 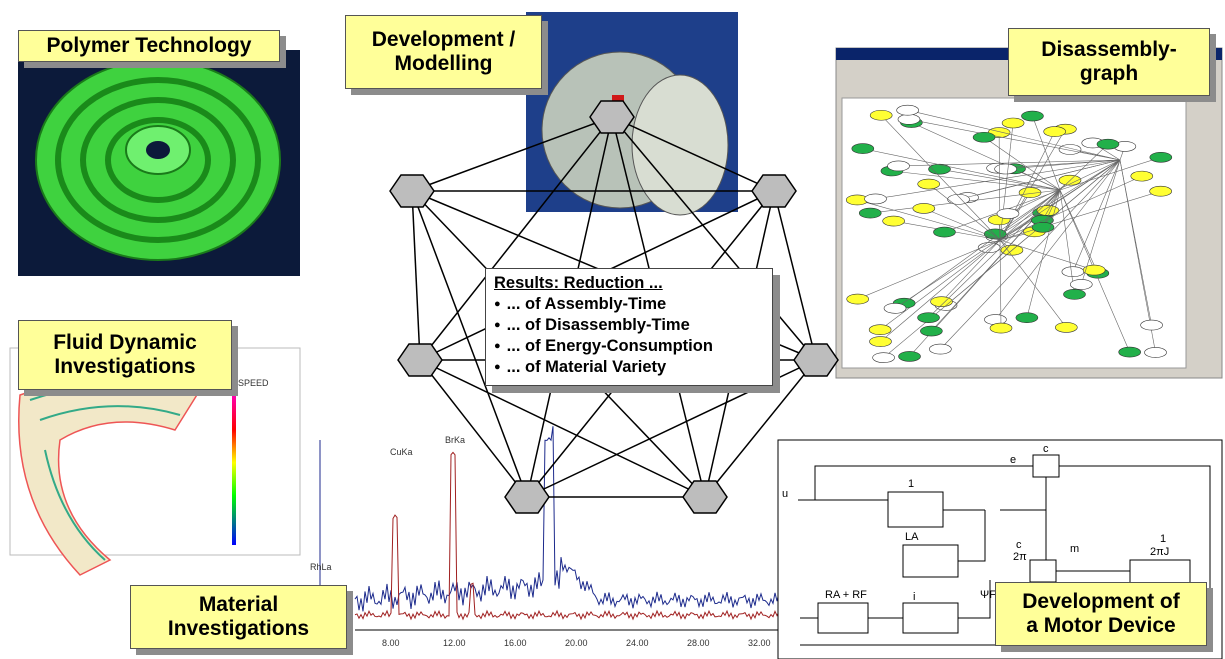 What do you see at coordinates (572, 536) in the screenshot?
I see `spectrum-red` at bounding box center [572, 536].